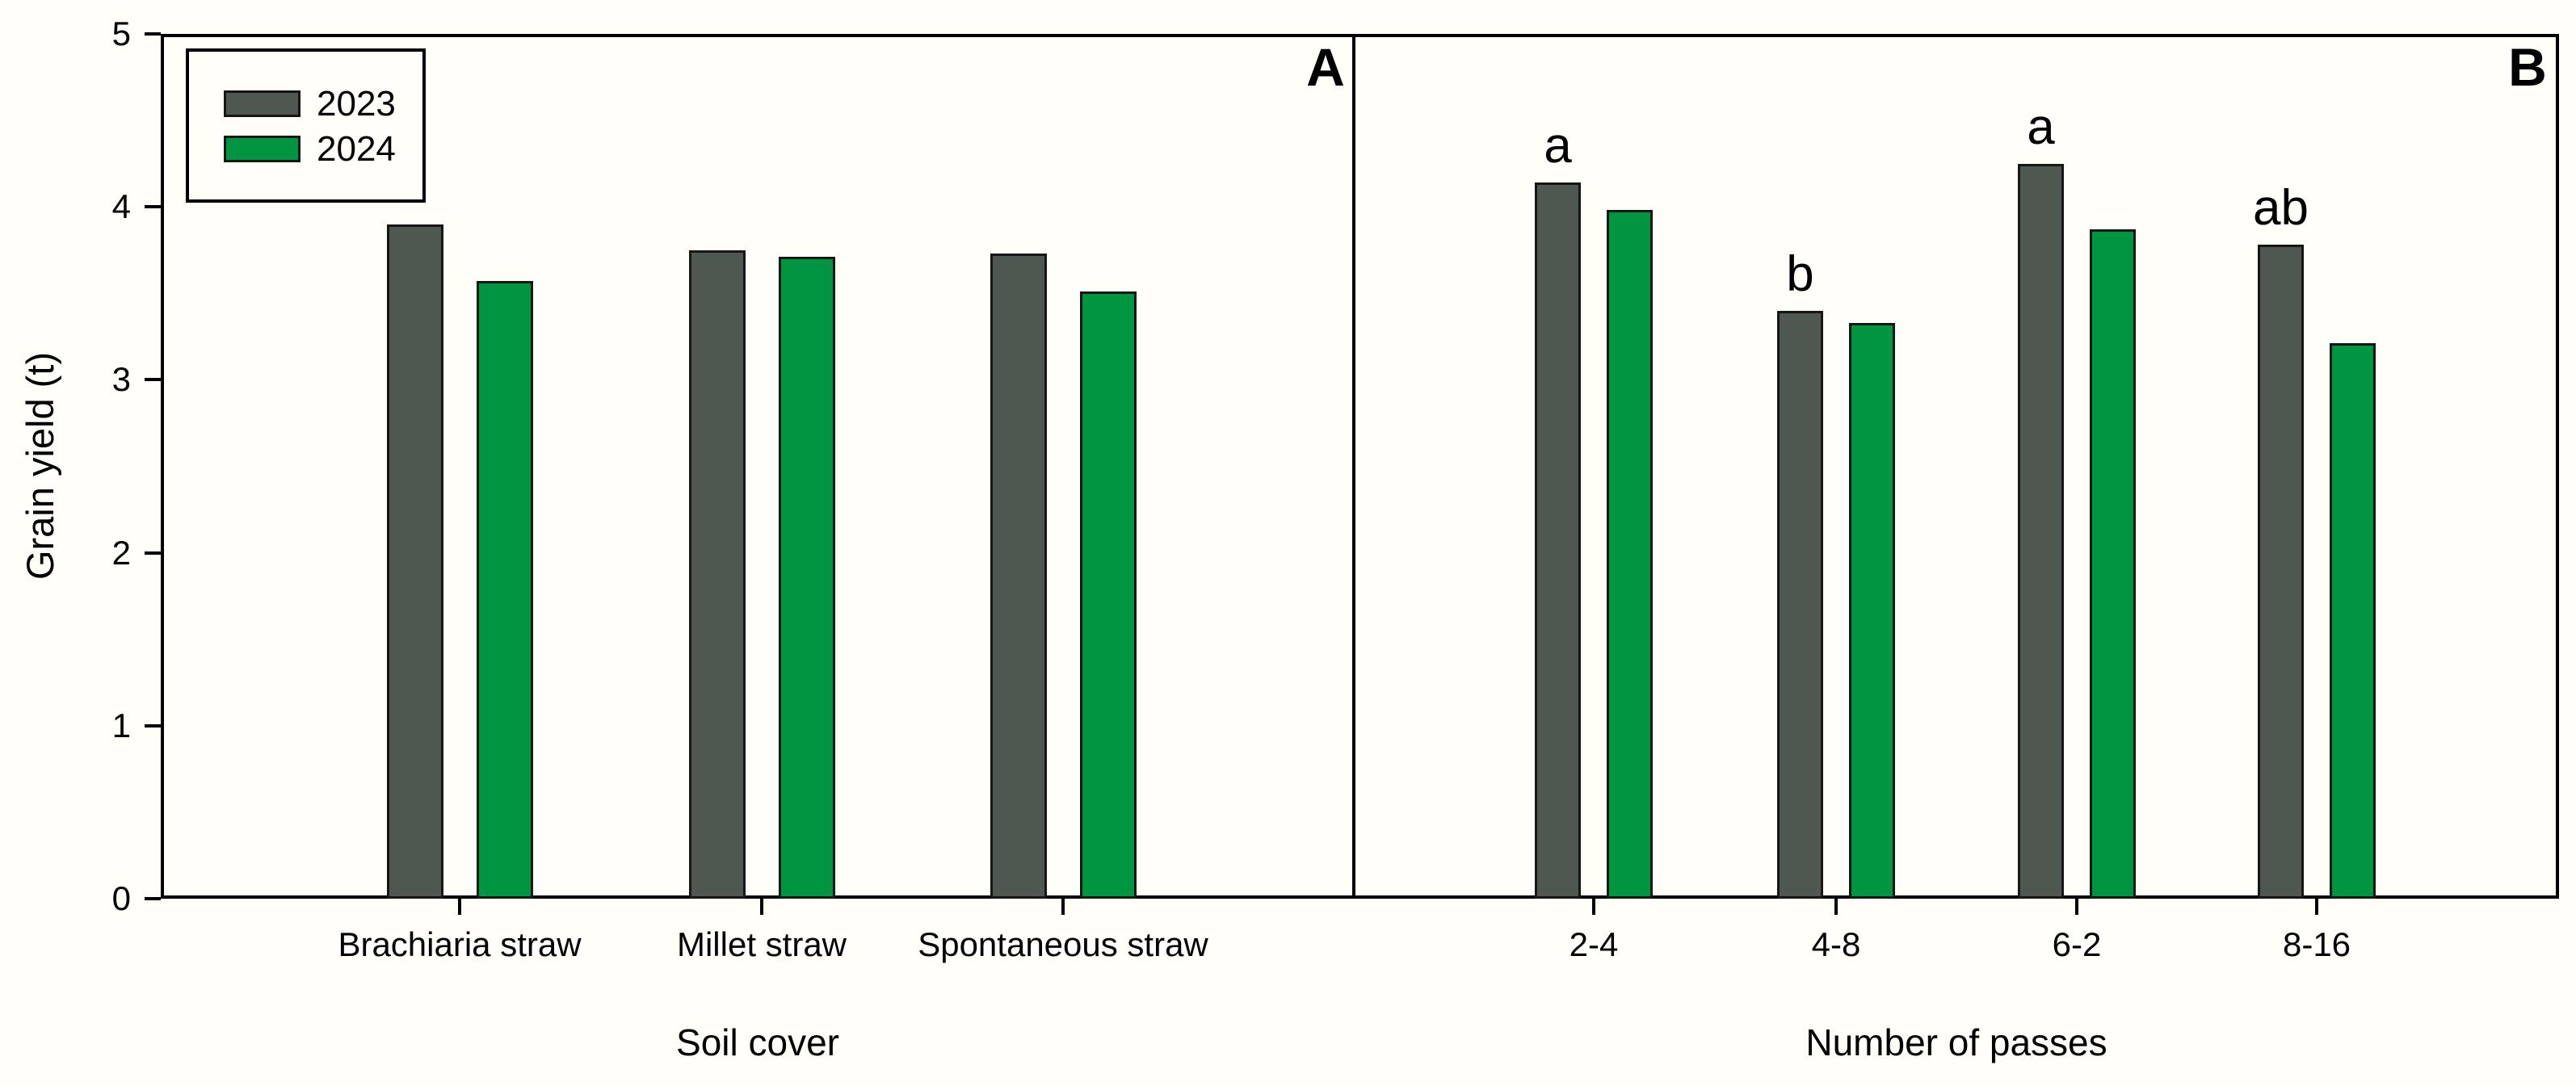 This screenshot has width=2576, height=1086. What do you see at coordinates (121, 552) in the screenshot?
I see `y-axis-tick-label: 2` at bounding box center [121, 552].